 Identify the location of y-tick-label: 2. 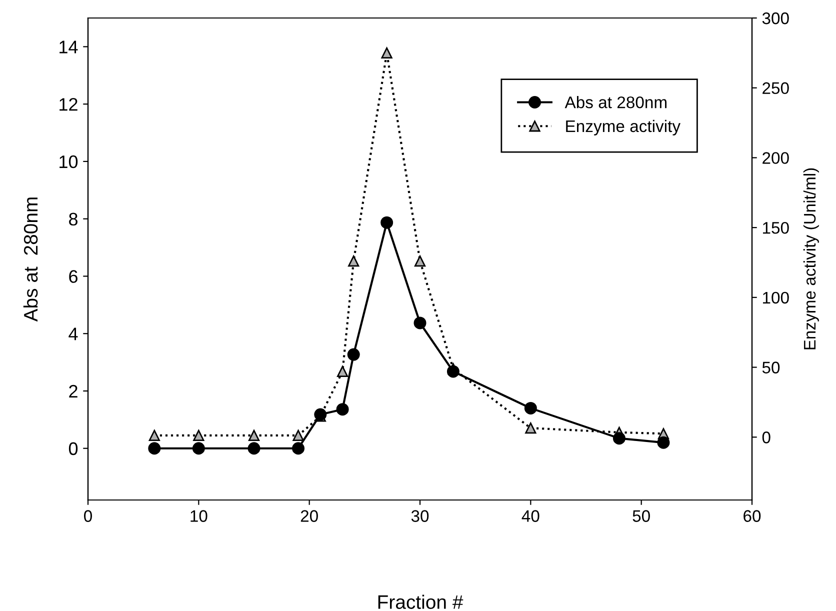
(73, 391).